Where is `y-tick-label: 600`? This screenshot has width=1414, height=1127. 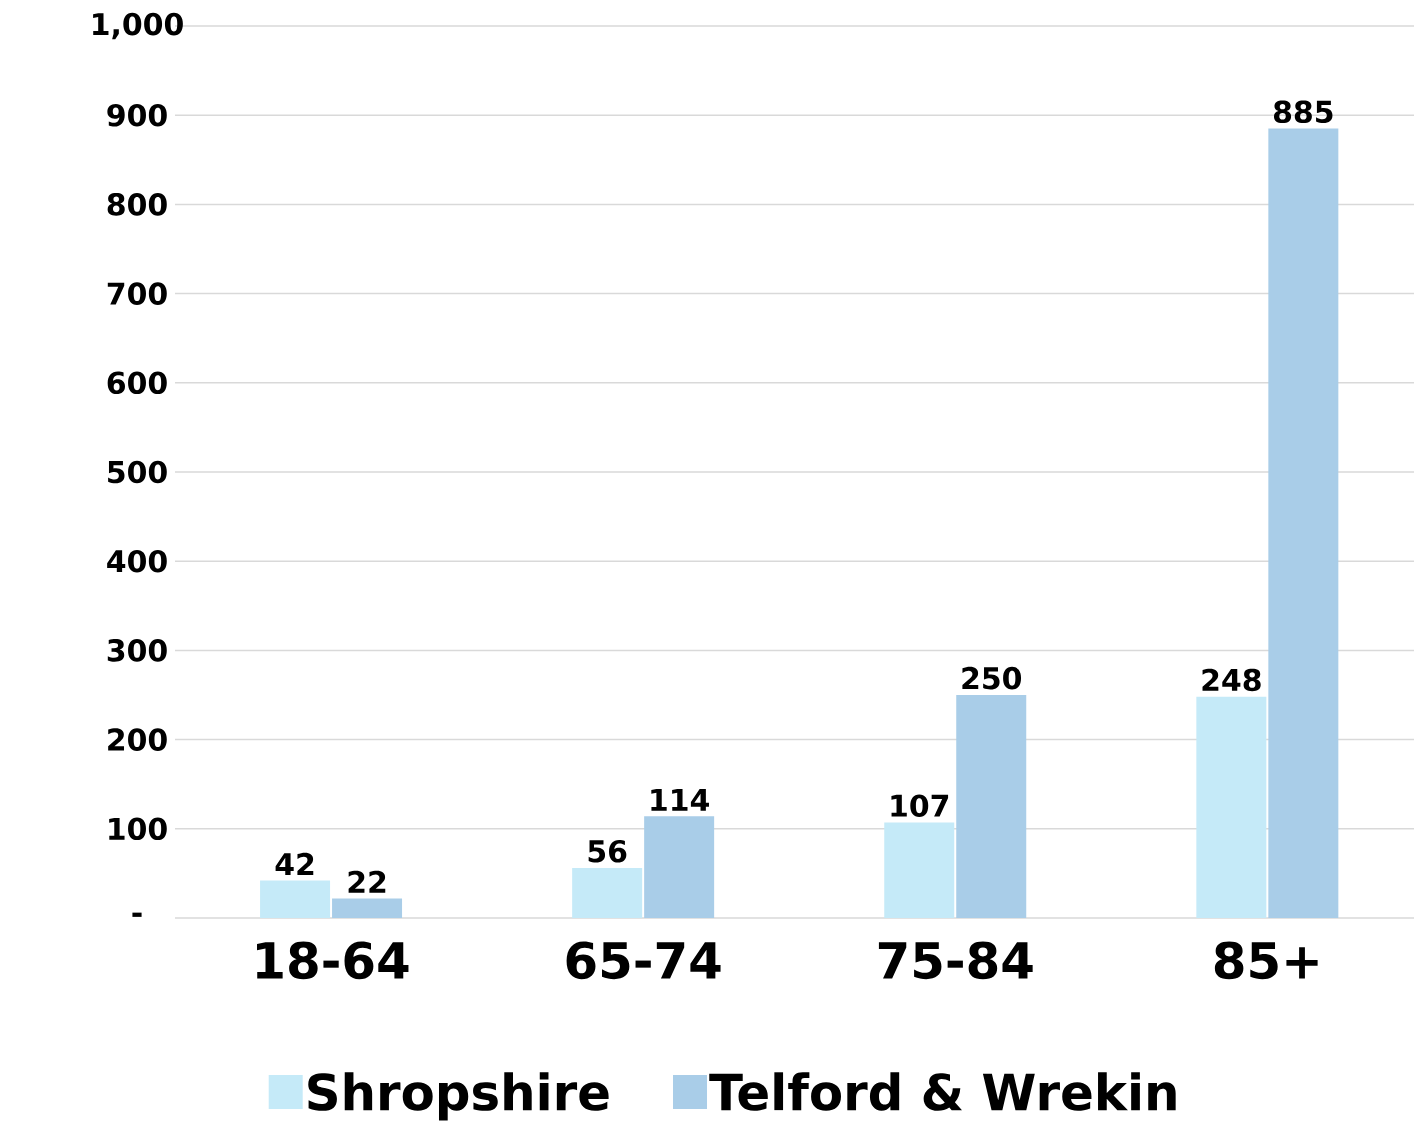 y-tick-label: 600 is located at coordinates (137, 383).